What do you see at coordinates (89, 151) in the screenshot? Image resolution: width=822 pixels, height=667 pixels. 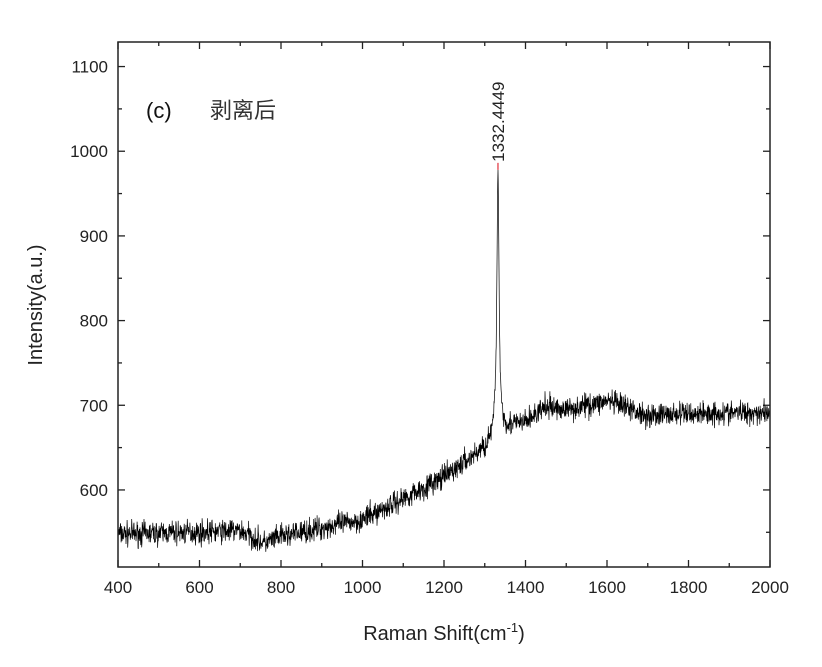 I see `y-tick-label: 1000` at bounding box center [89, 151].